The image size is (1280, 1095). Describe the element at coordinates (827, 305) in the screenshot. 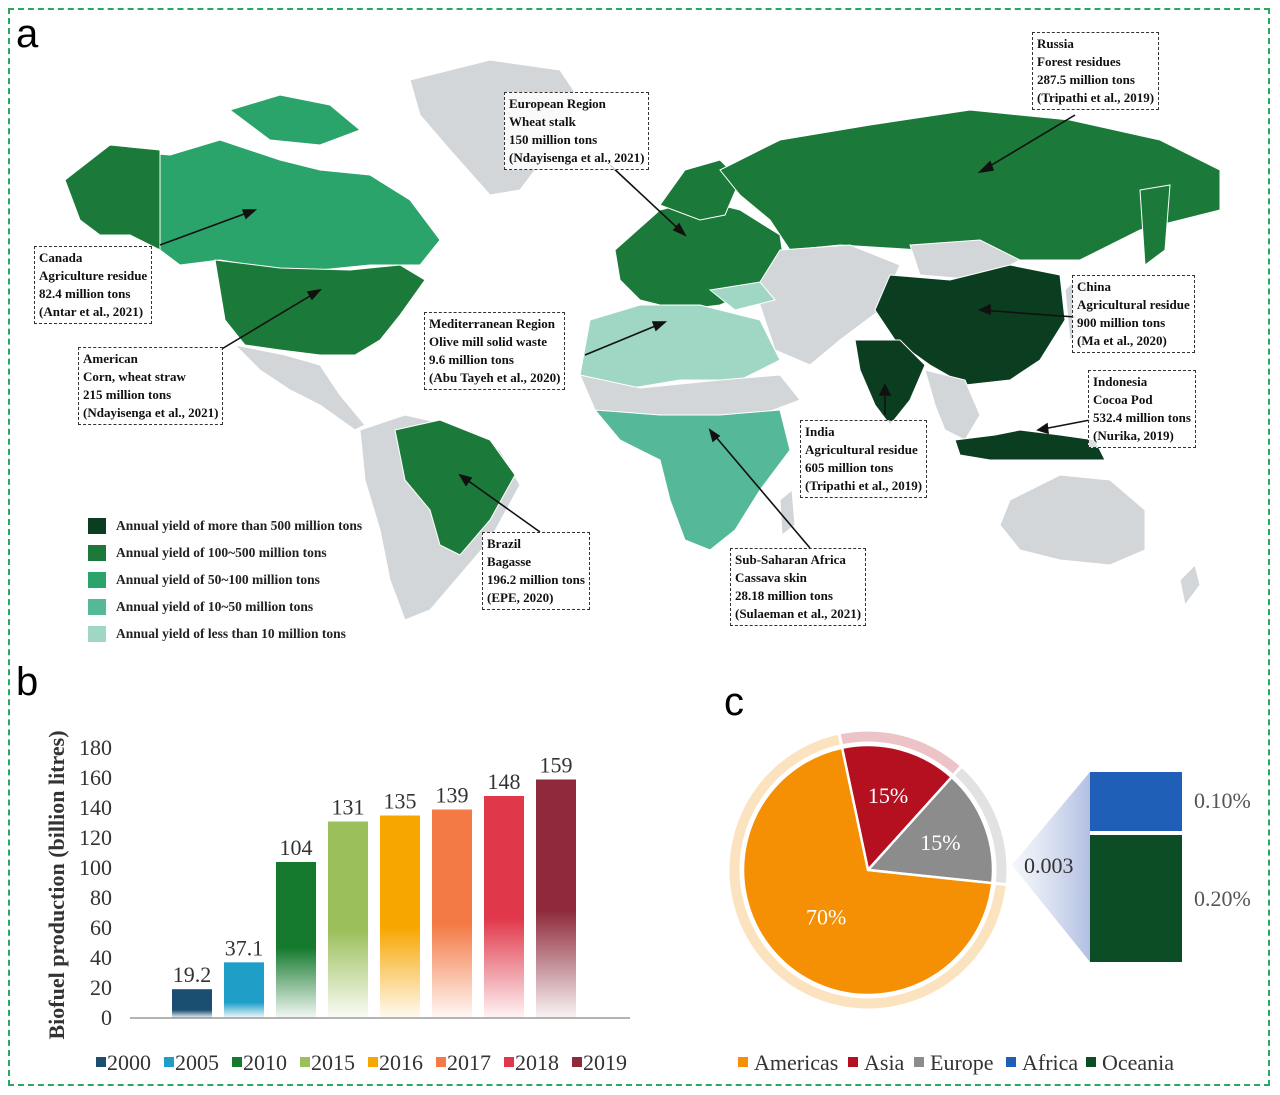

I see `map-central-asia` at that location.